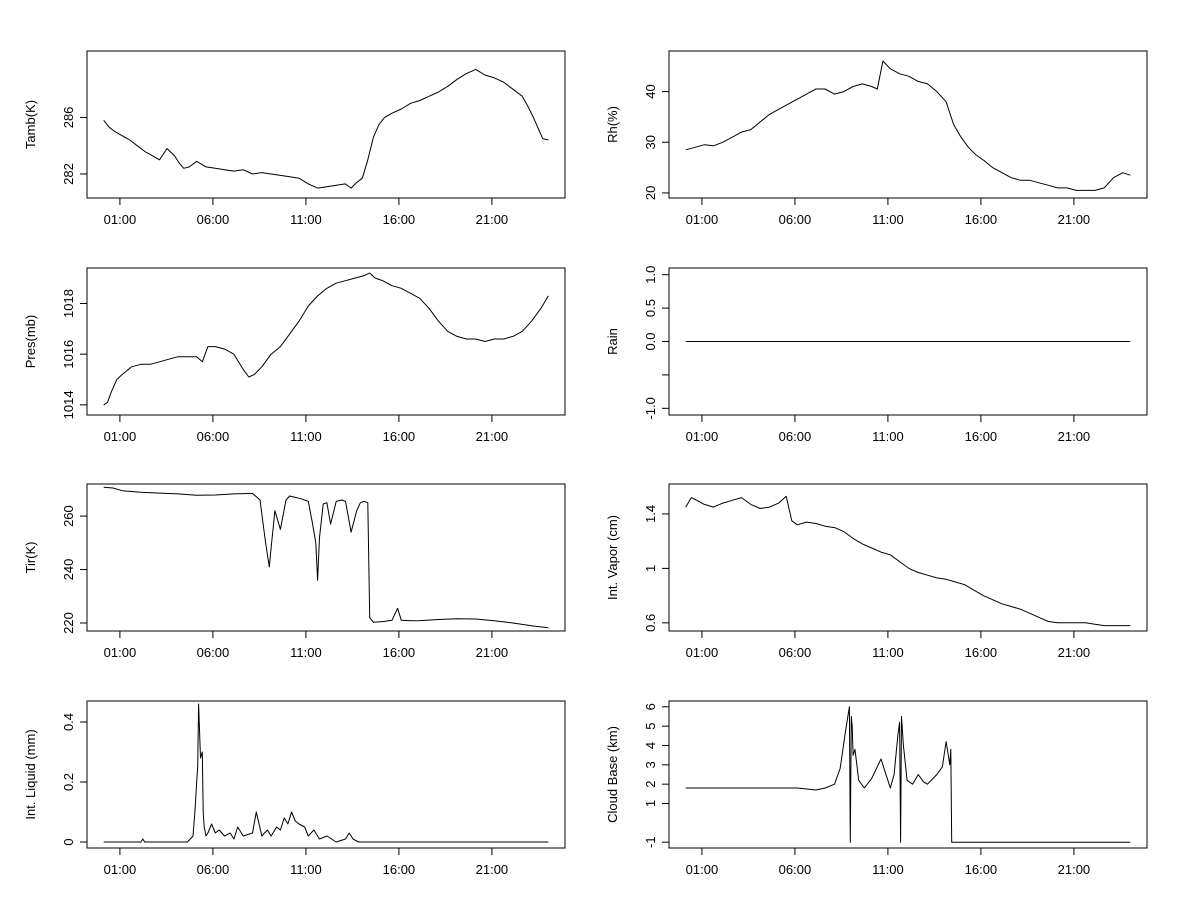  Describe the element at coordinates (612, 341) in the screenshot. I see `y-axis-label: Rain` at that location.